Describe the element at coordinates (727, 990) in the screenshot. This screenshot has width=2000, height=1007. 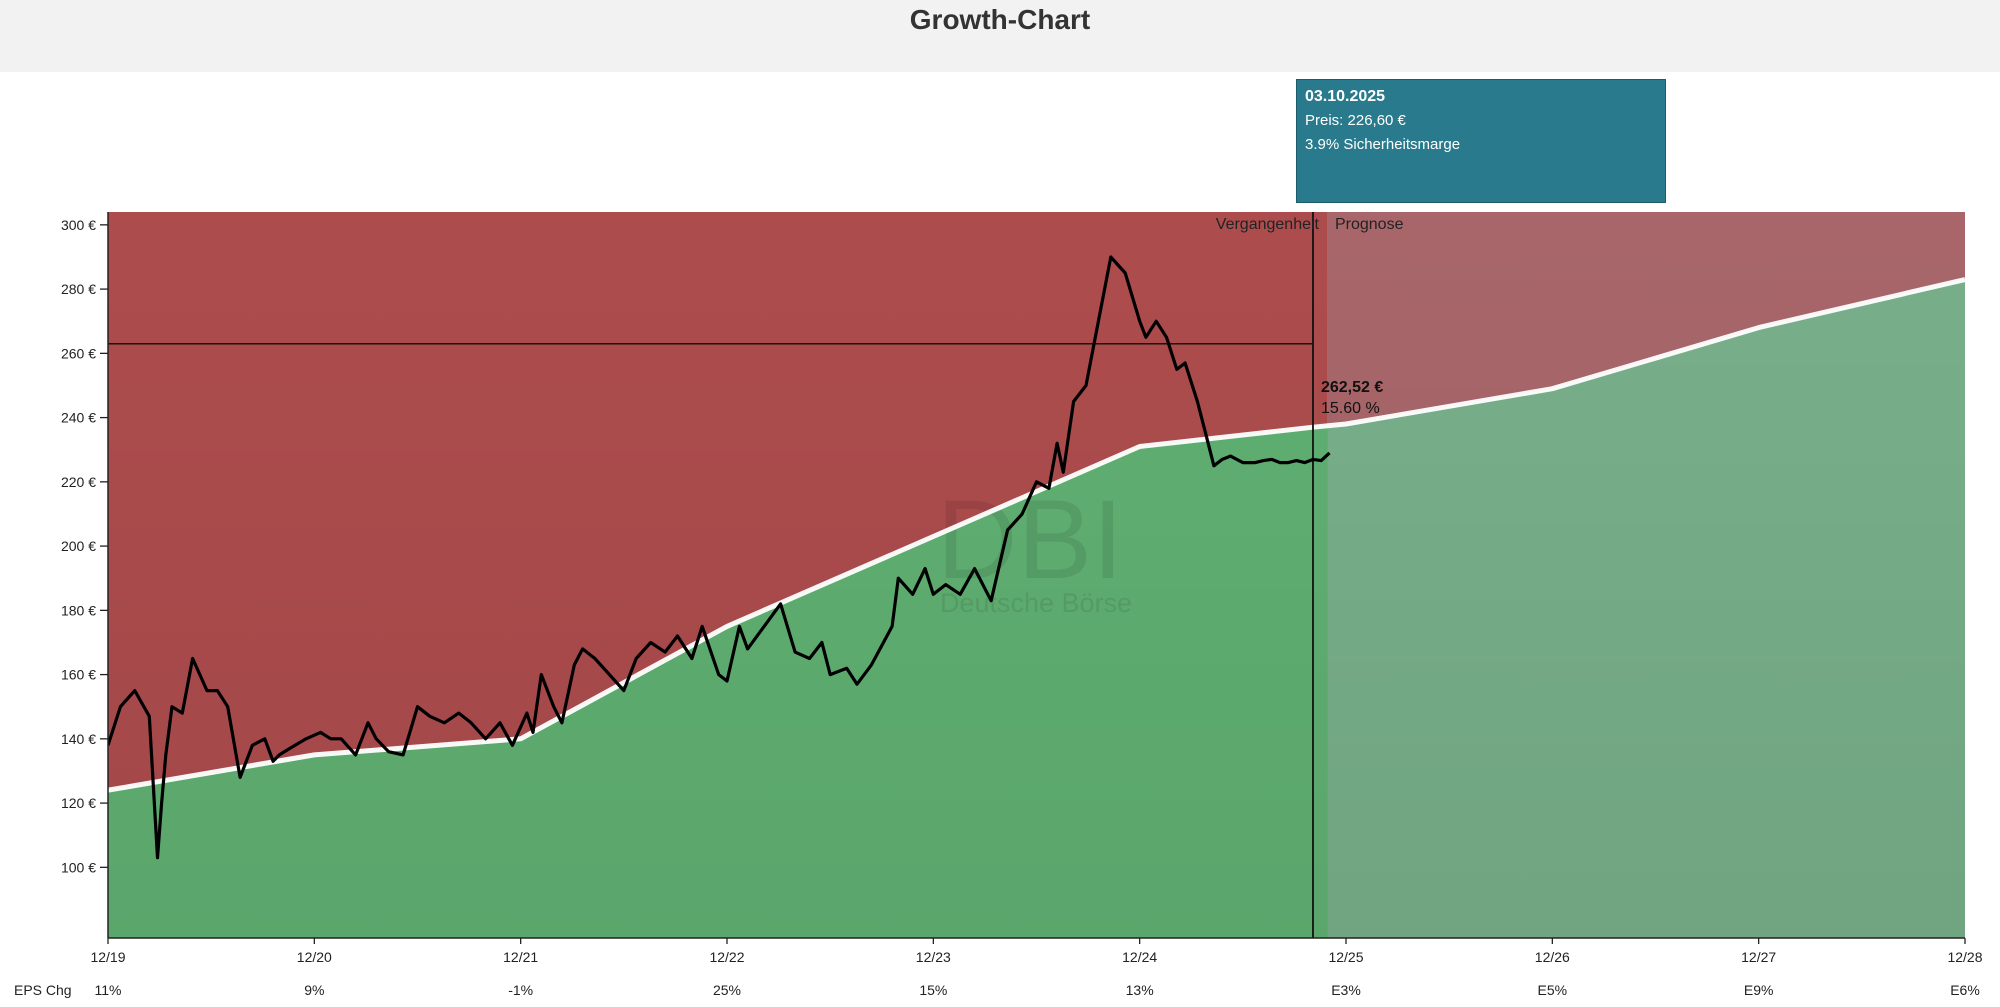
I see `eps-change-value: 25%` at that location.